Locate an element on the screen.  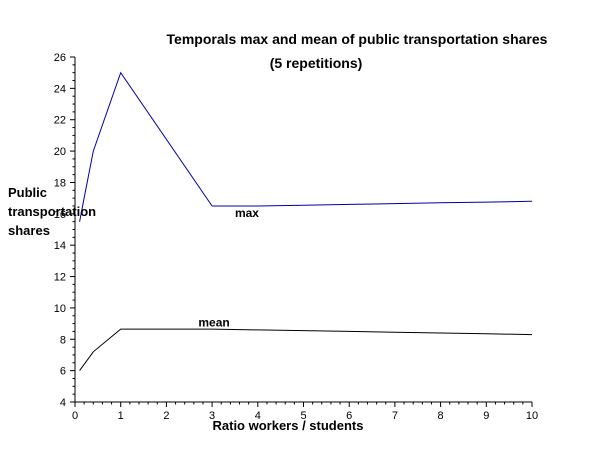
y-axis-label-line-2: transportation is located at coordinates (52, 211).